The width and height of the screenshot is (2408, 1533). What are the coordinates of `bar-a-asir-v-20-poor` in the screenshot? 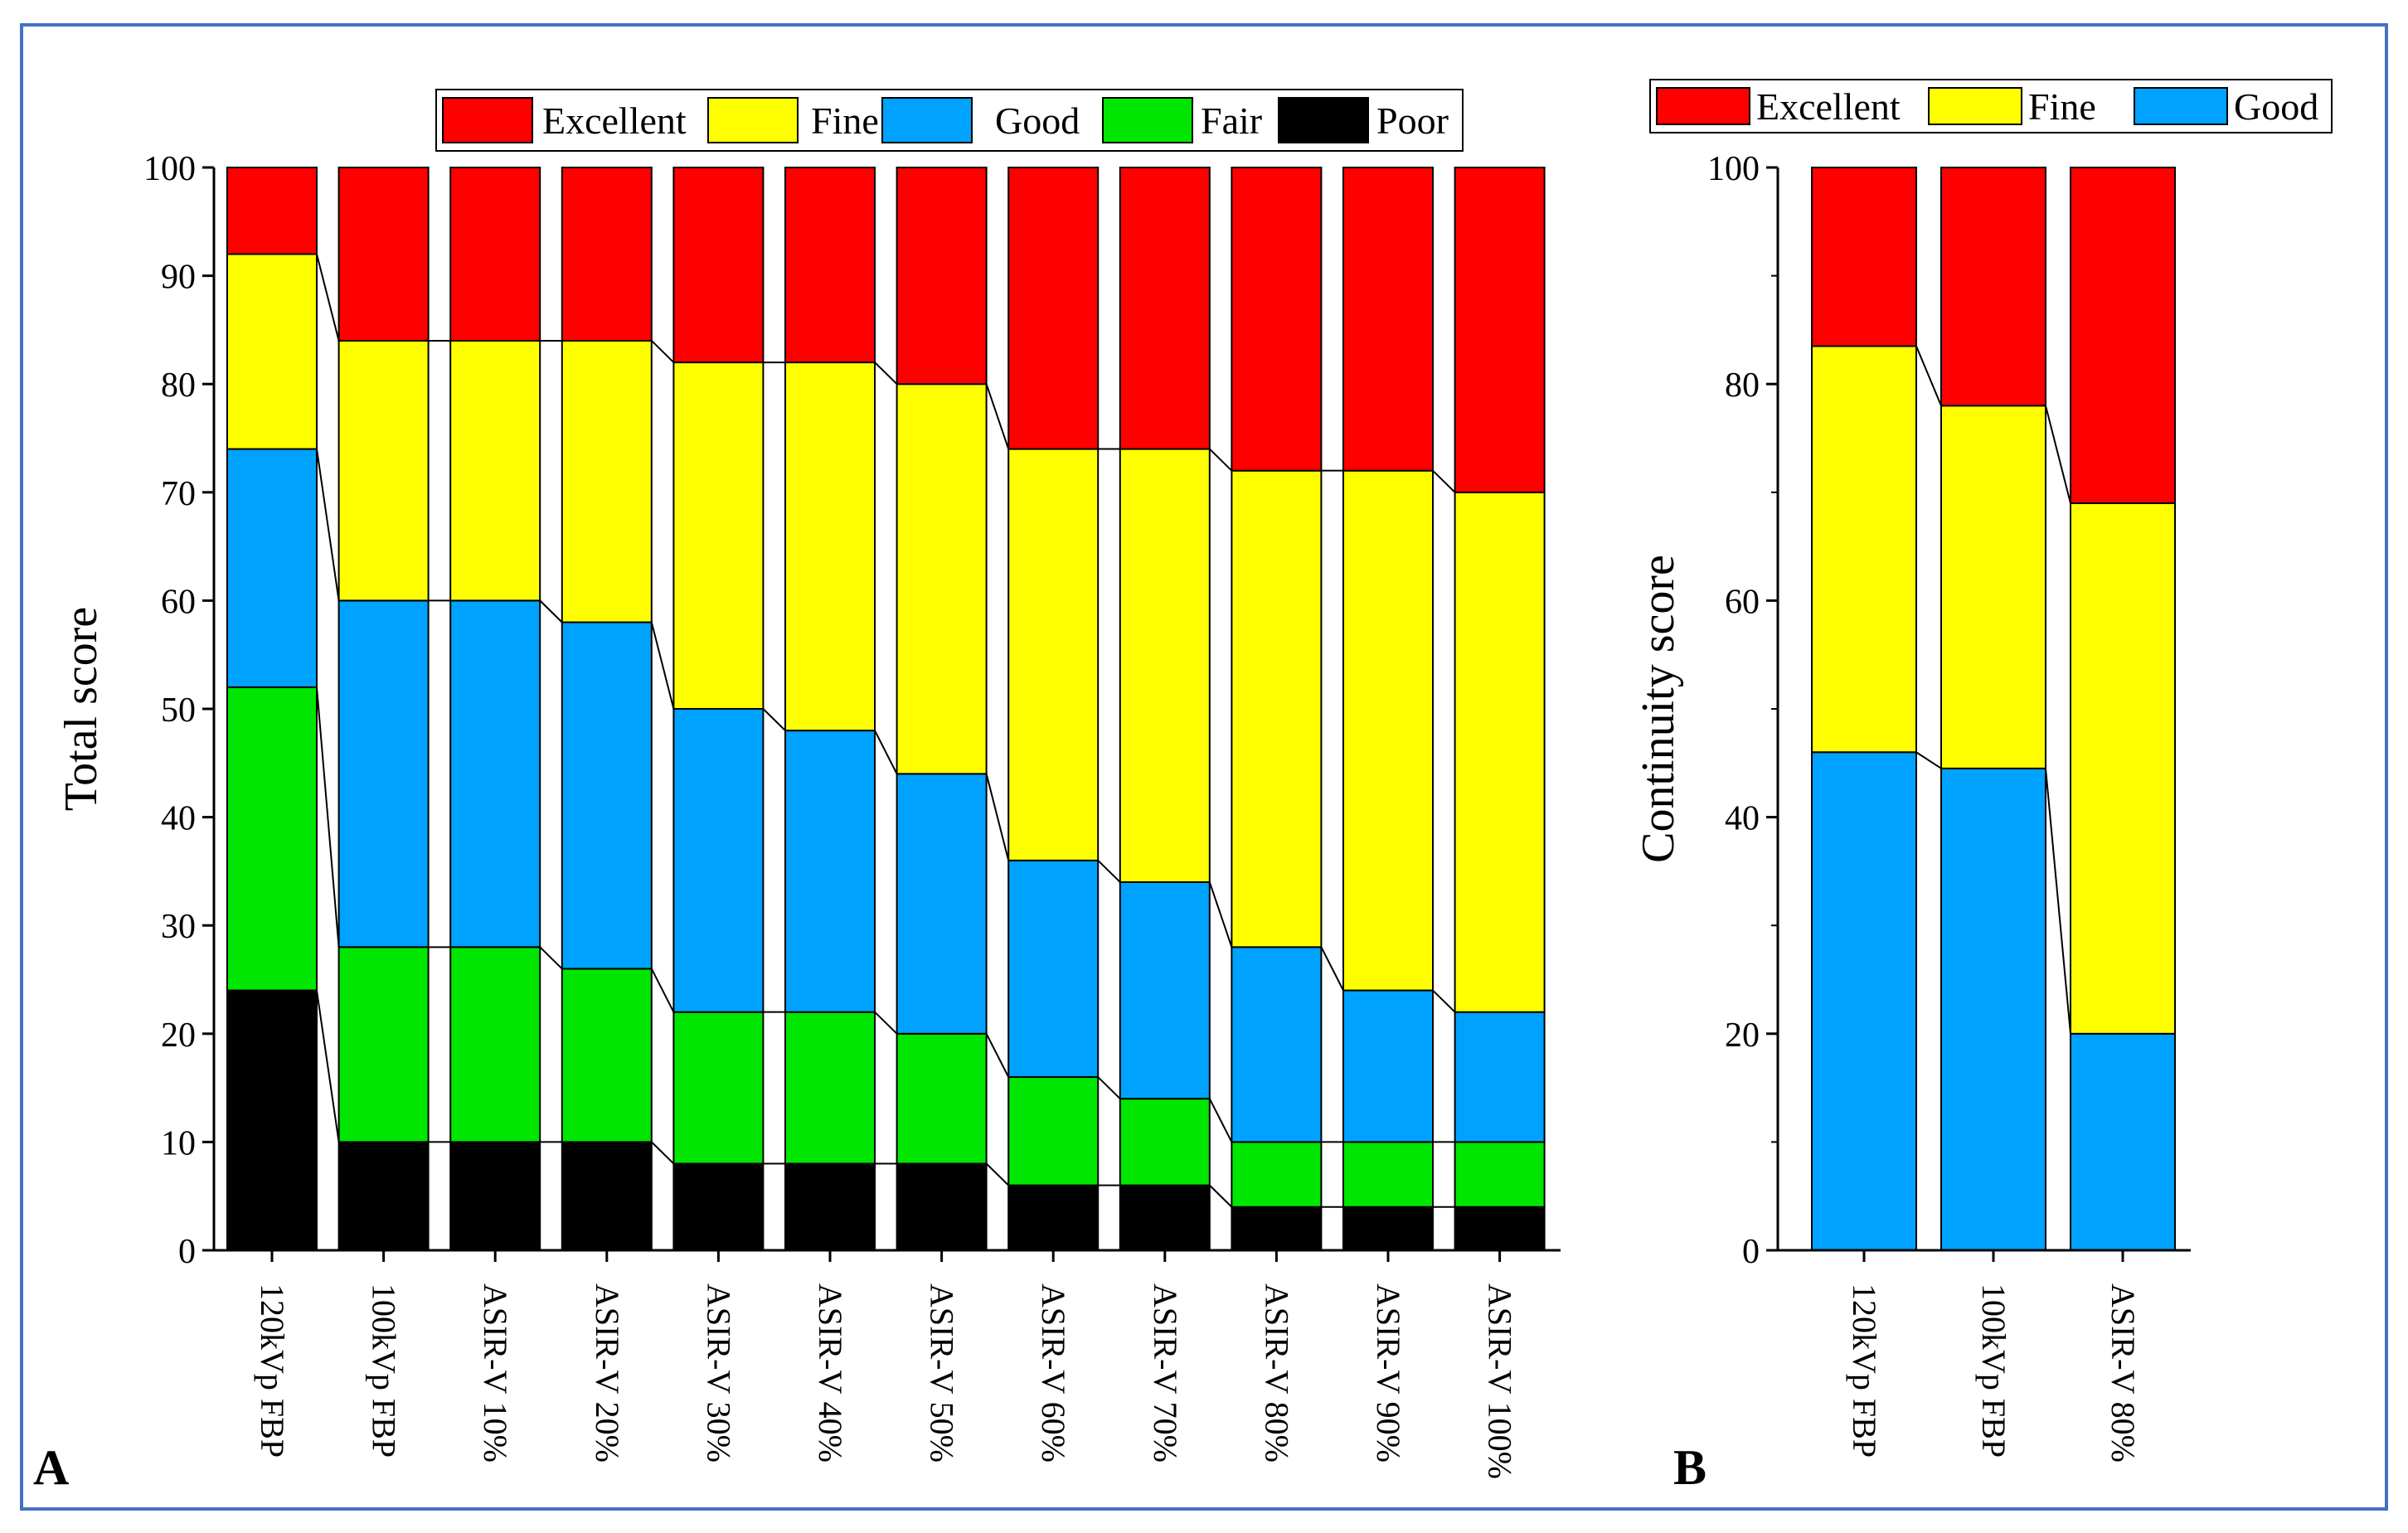 It's located at (607, 1197).